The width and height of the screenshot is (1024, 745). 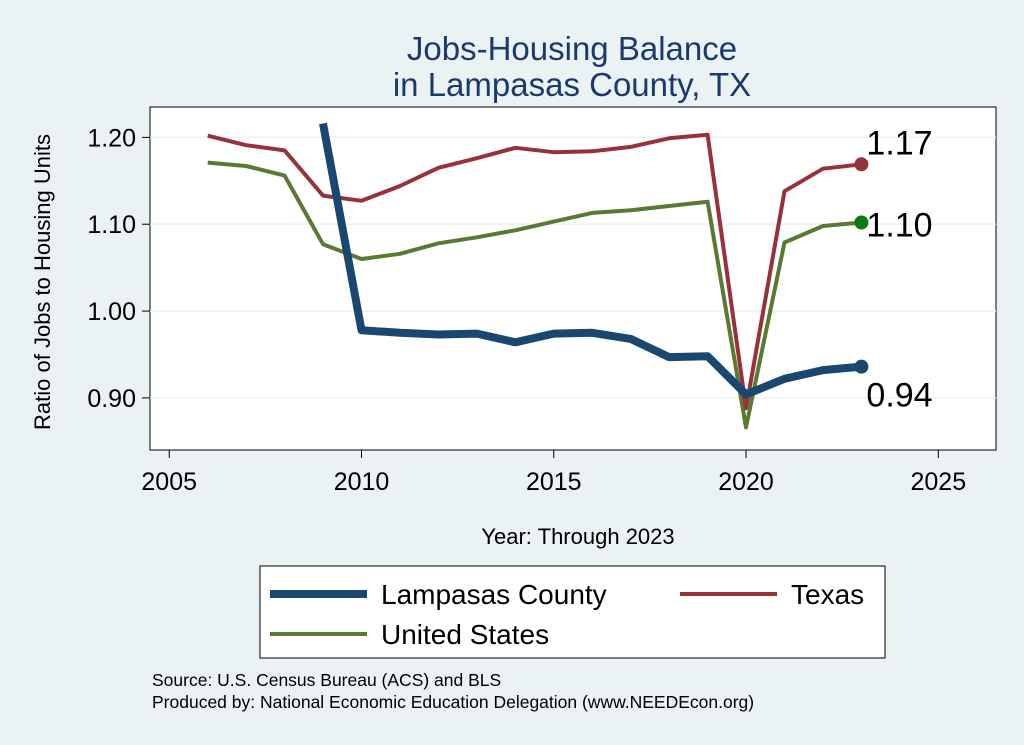 I want to click on y-tick-label: 1.20, so click(x=111, y=138).